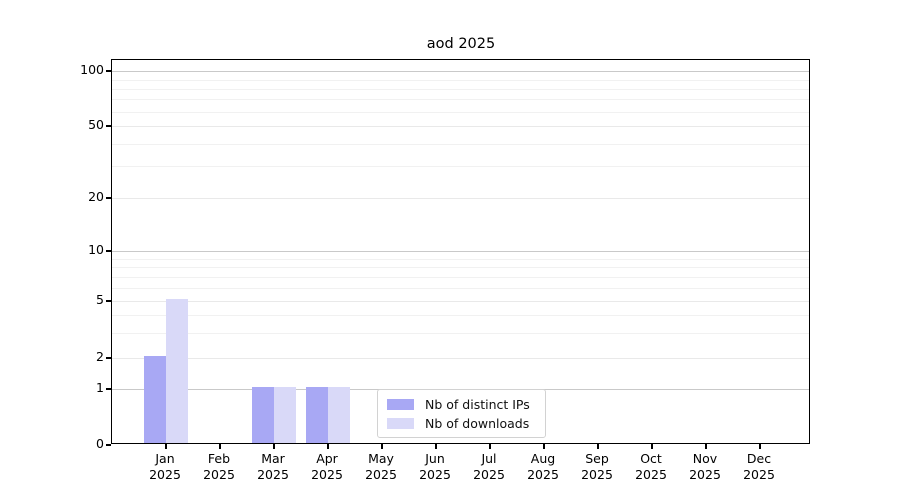  Describe the element at coordinates (92, 69) in the screenshot. I see `y-tick-label-100: 100` at that location.